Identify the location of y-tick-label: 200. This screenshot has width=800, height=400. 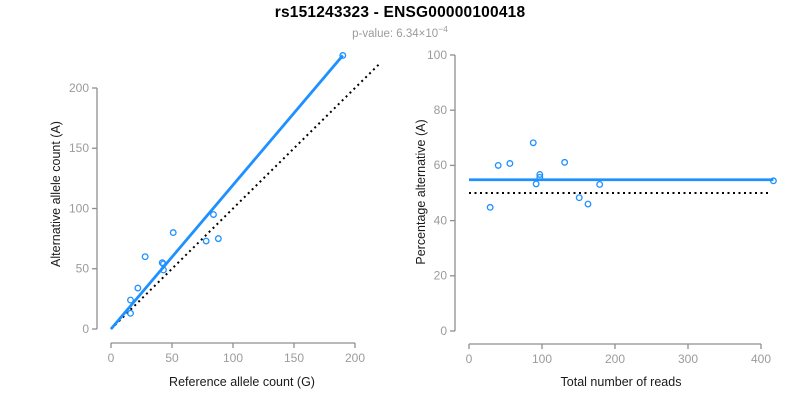
(79, 88).